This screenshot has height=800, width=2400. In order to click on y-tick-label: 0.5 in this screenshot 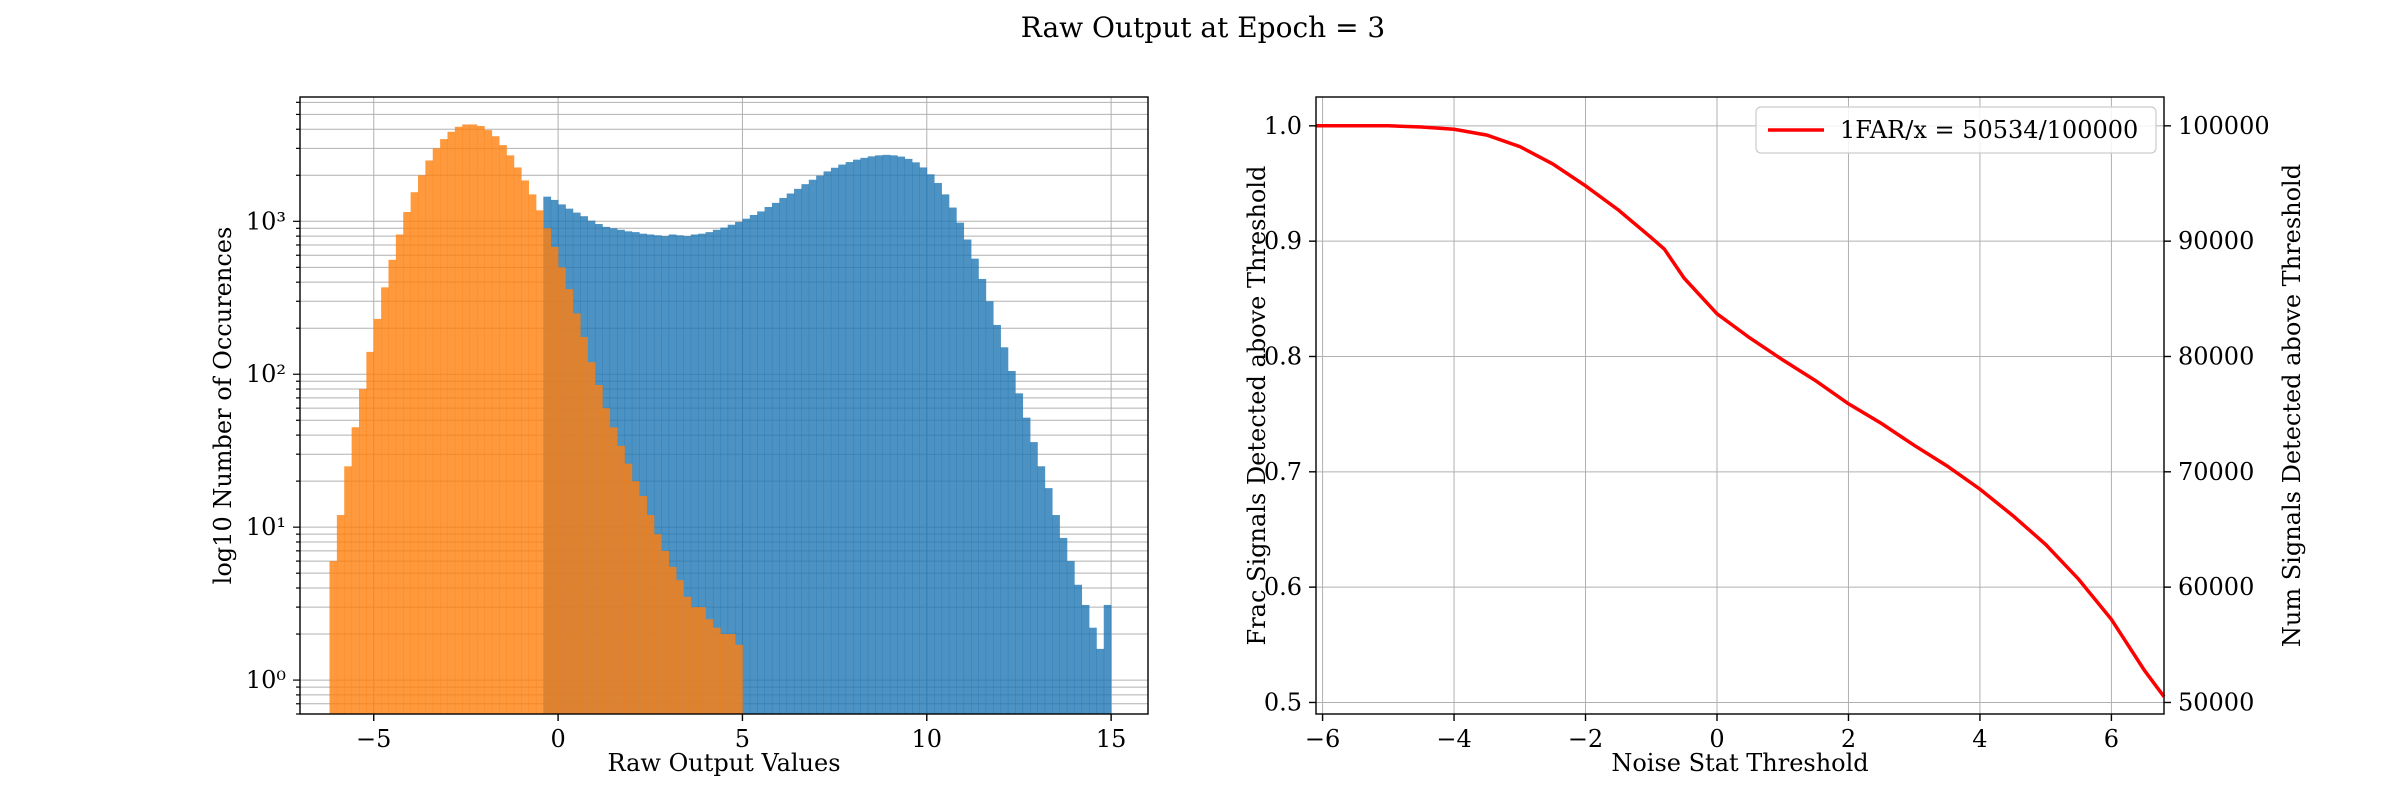, I will do `click(1283, 702)`.